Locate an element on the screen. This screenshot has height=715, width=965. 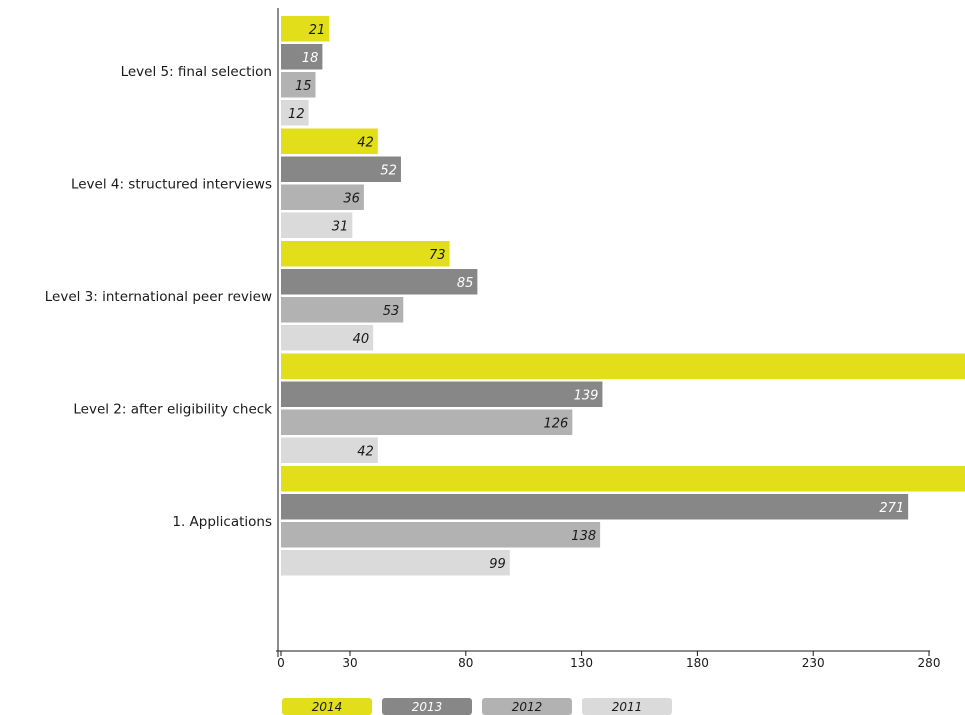
x-tick-label: 80 is located at coordinates (465, 663).